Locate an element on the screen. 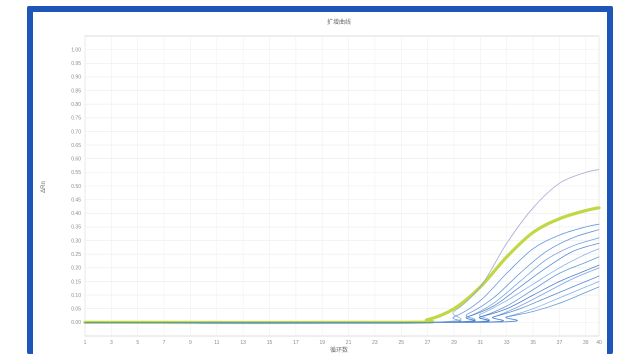 This screenshot has height=354, width=617. x-tick-label: 13 is located at coordinates (243, 343).